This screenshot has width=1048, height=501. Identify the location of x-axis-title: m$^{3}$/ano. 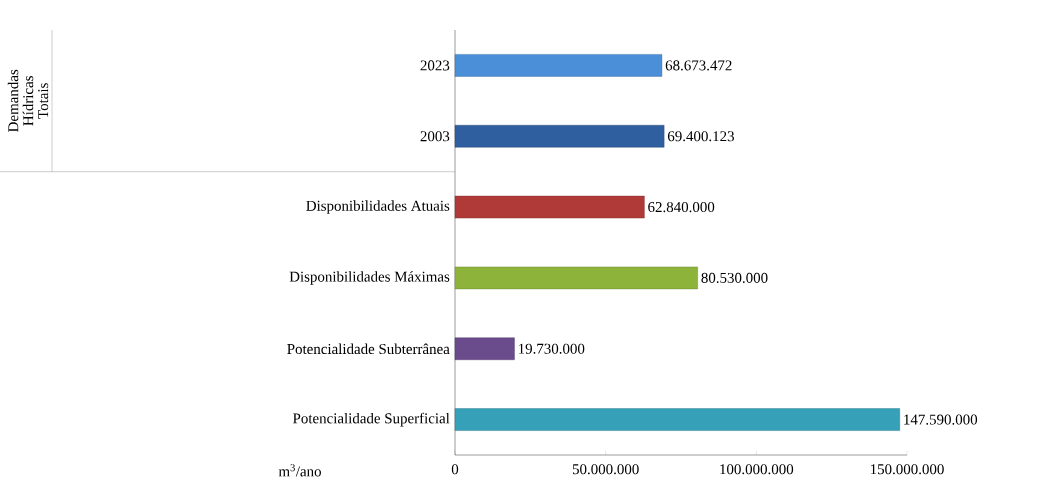
(299, 470).